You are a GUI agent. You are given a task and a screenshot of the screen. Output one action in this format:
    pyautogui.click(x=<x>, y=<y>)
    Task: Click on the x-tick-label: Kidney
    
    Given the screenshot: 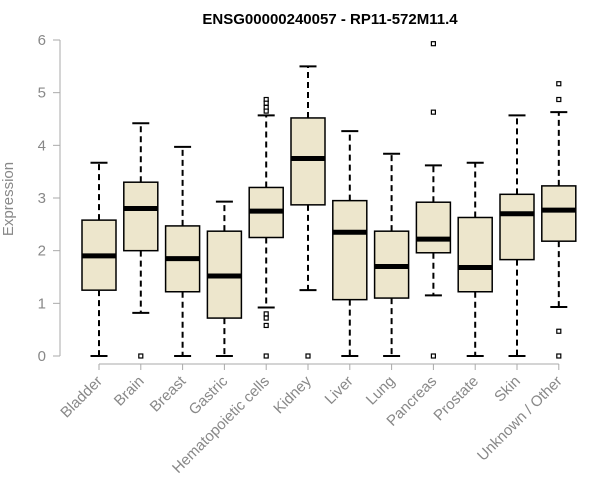 What is the action you would take?
    pyautogui.click(x=292, y=394)
    